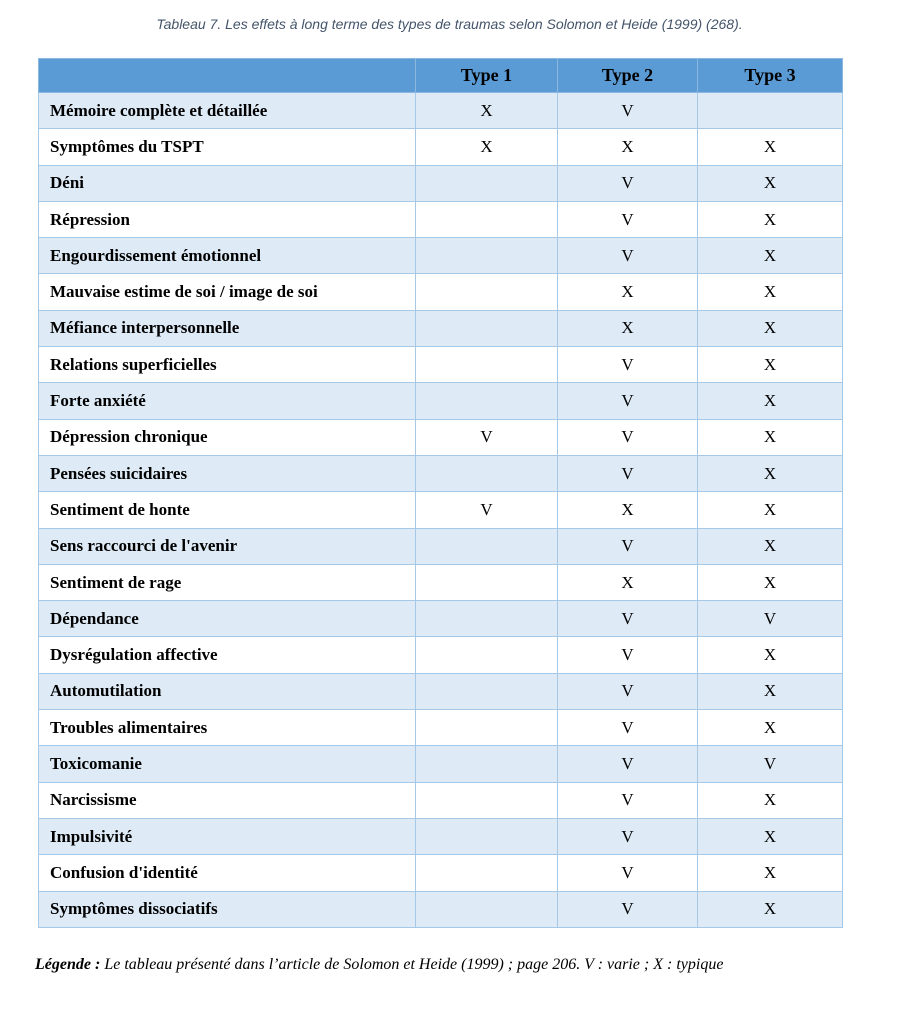  Describe the element at coordinates (227, 256) in the screenshot. I see `row-label: Engourdissement émotionnel` at that location.